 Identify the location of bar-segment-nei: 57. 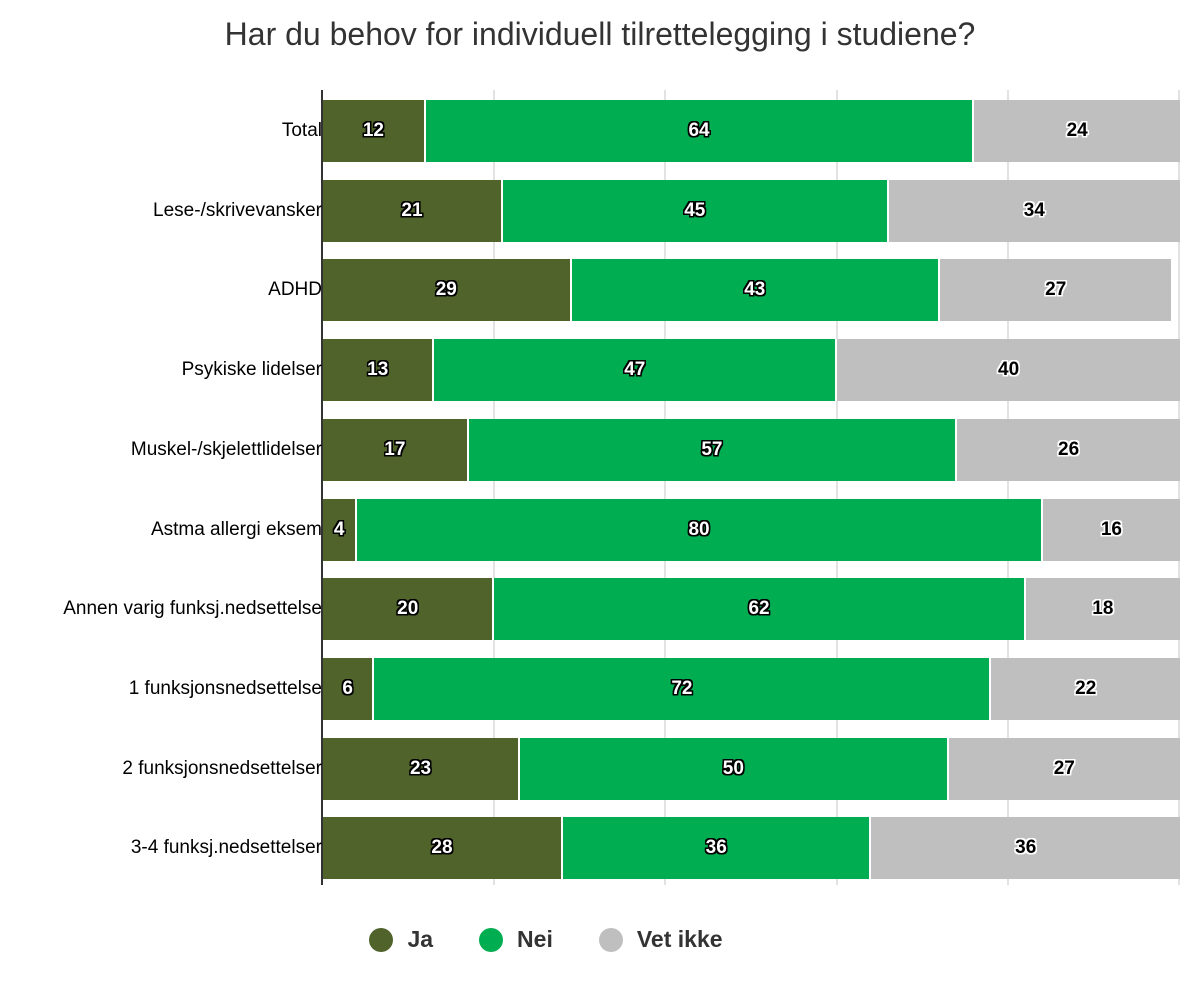
(713, 449).